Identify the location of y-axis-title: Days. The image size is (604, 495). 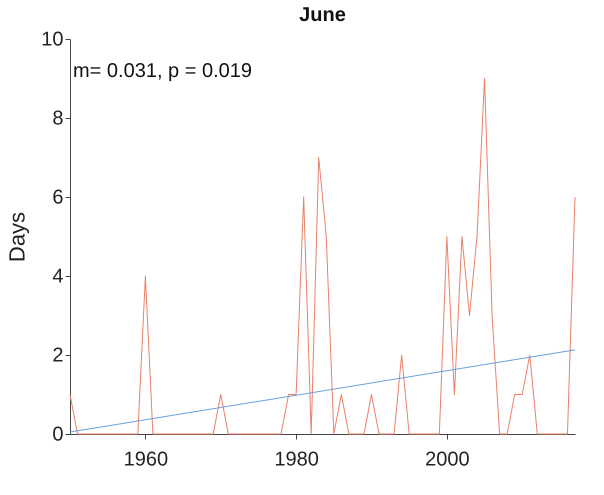
(17, 237).